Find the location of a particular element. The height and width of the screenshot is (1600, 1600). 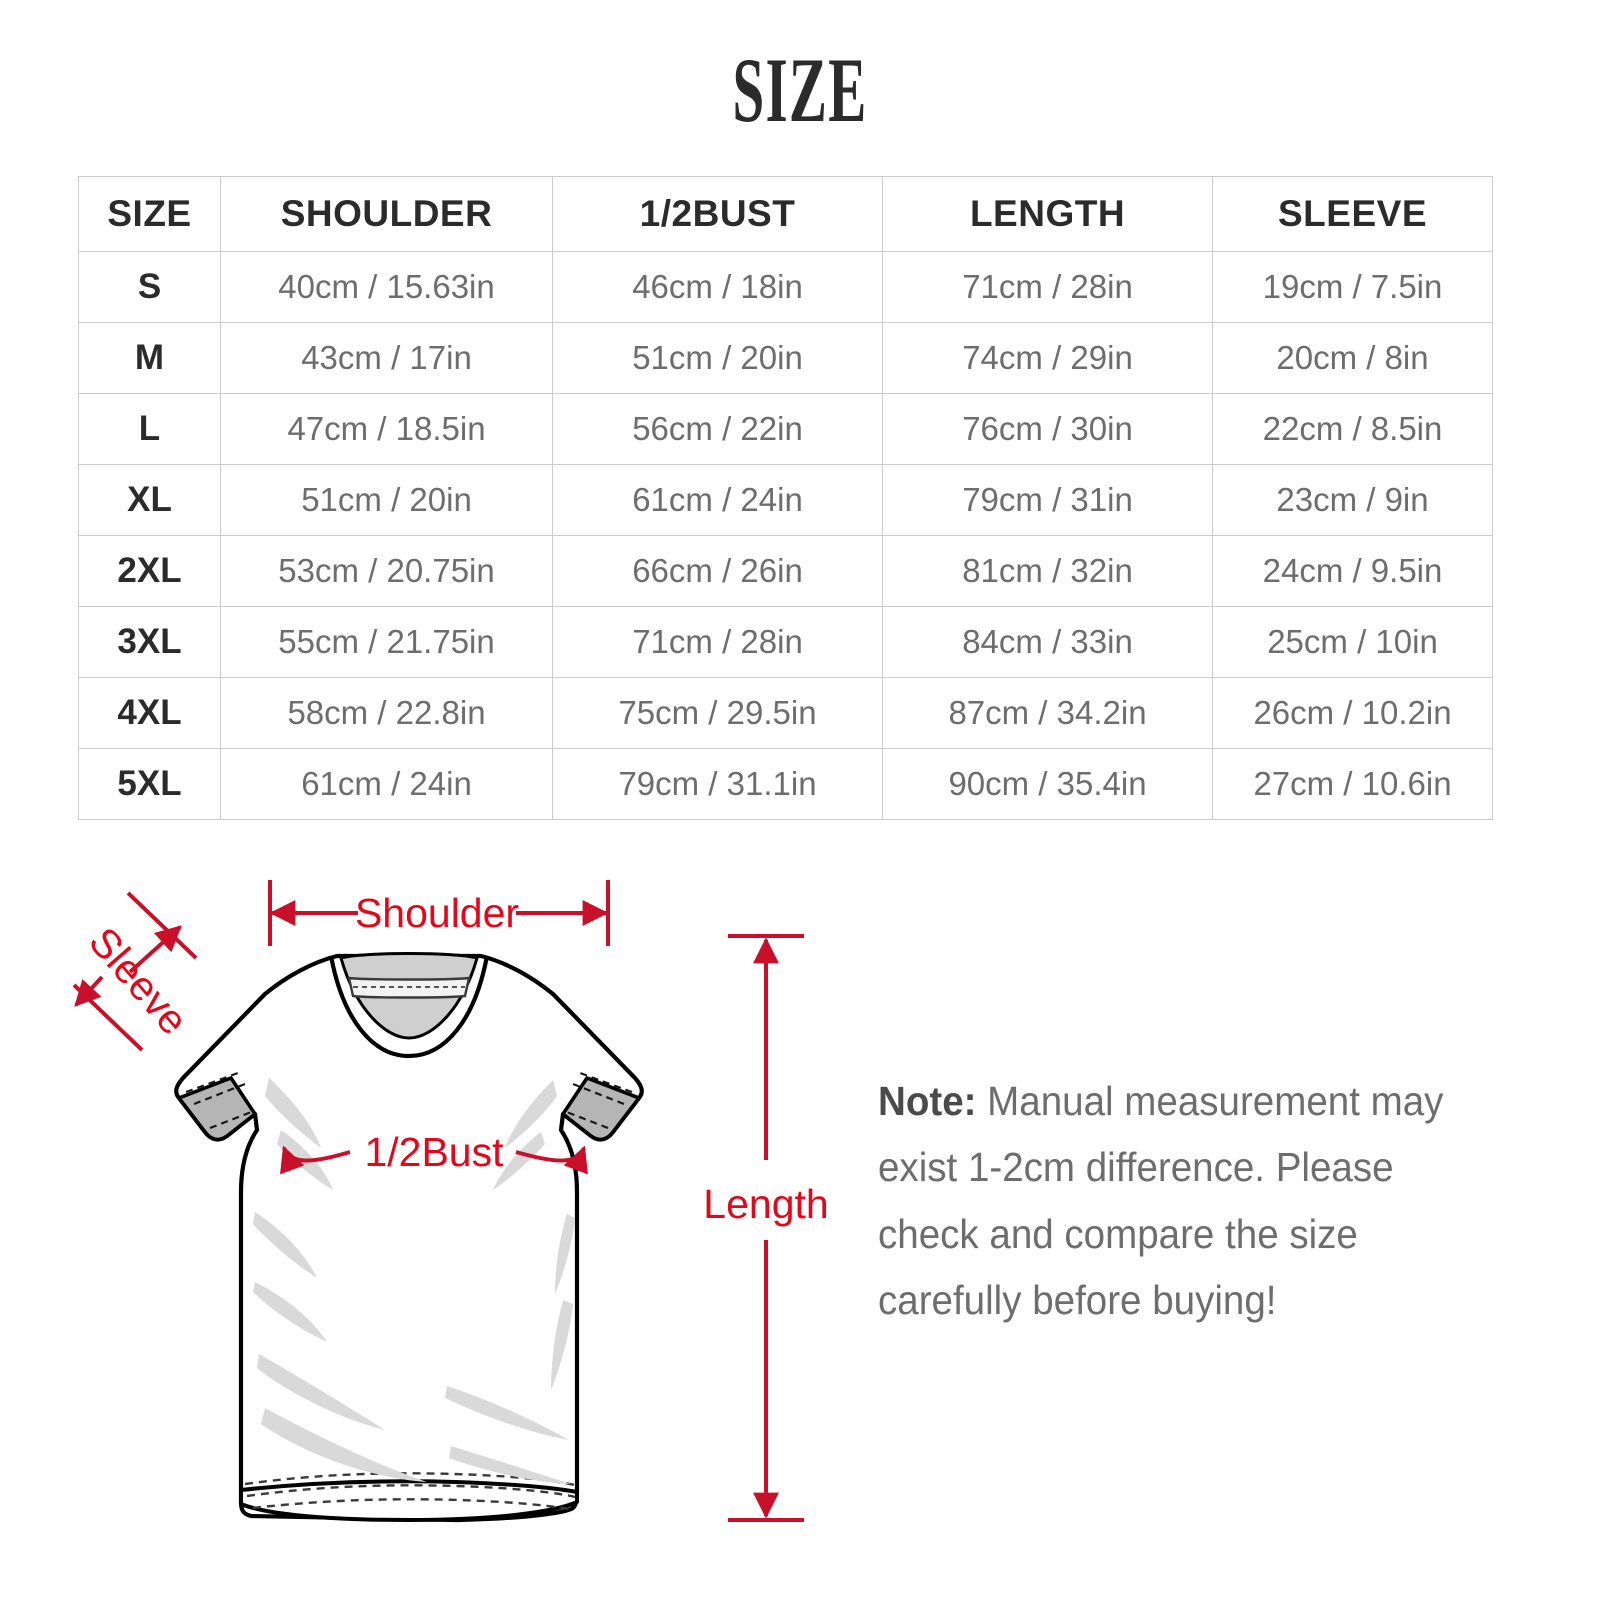

bust-label: 1/2Bust is located at coordinates (434, 1152).